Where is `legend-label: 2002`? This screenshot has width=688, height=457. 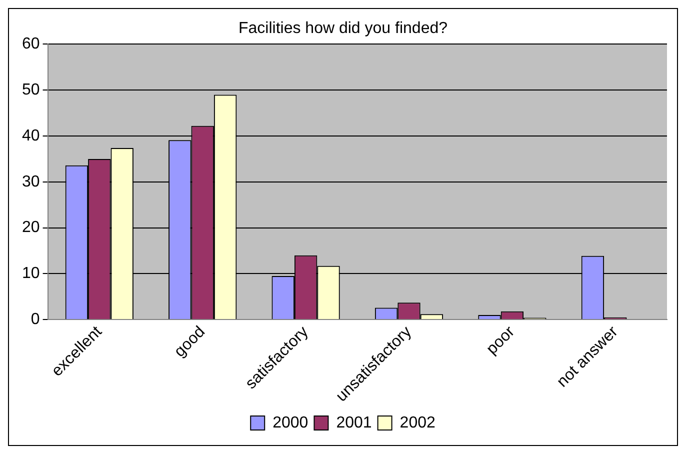 legend-label: 2002 is located at coordinates (418, 423).